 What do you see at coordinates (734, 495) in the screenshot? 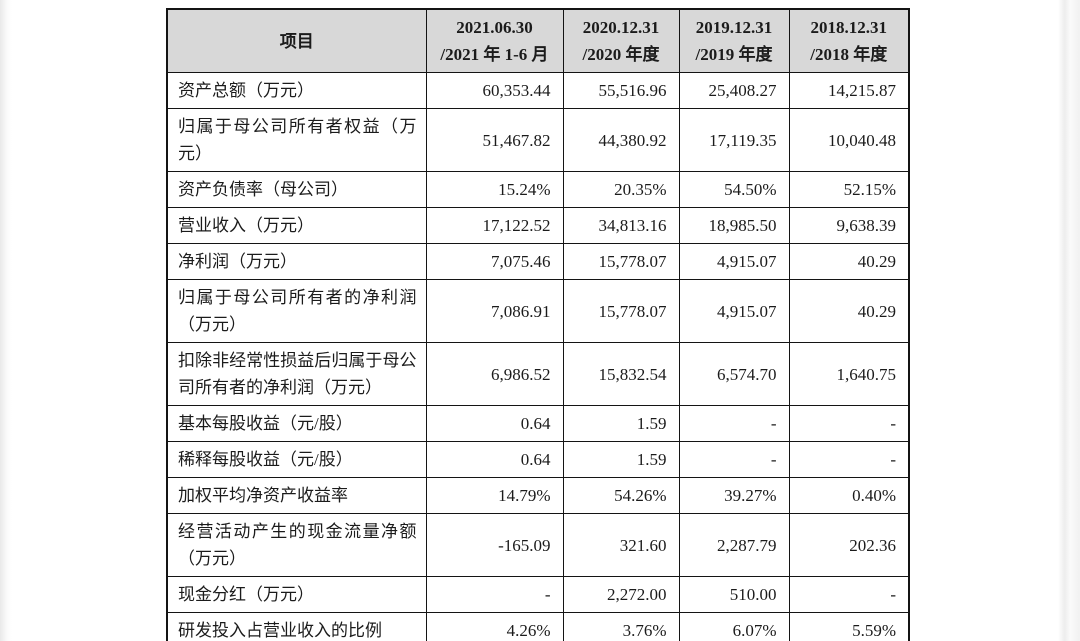
I see `row-value: 39.27%` at bounding box center [734, 495].